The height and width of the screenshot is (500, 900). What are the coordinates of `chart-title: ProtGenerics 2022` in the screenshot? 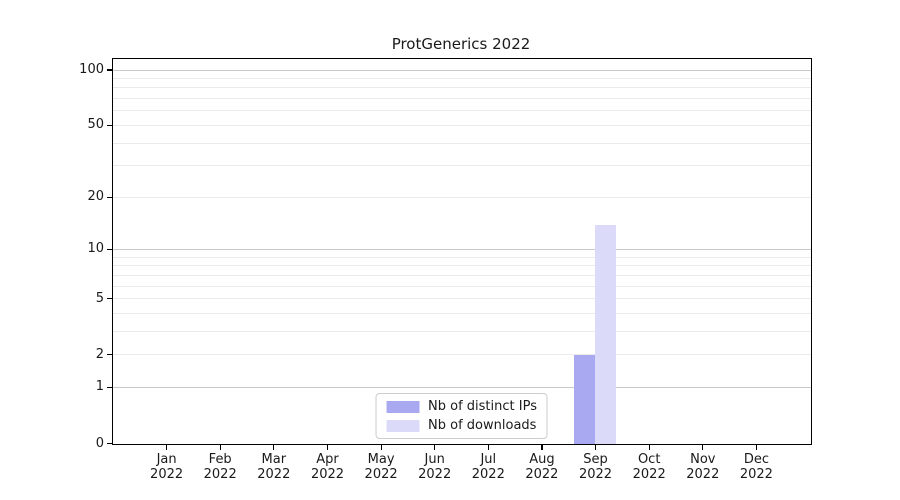 It's located at (461, 44).